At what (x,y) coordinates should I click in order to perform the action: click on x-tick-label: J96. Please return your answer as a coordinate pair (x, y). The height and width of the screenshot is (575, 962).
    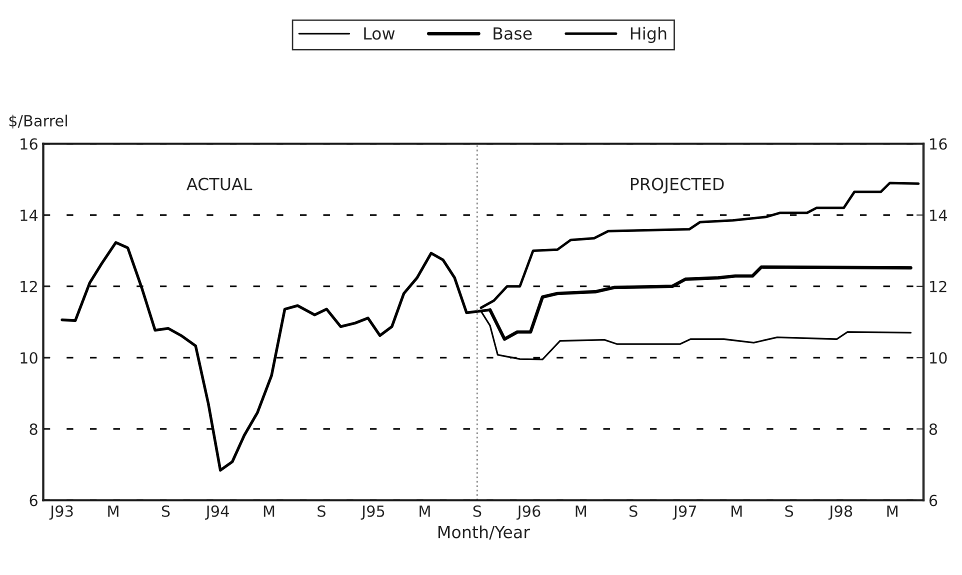
    Looking at the image, I should click on (528, 512).